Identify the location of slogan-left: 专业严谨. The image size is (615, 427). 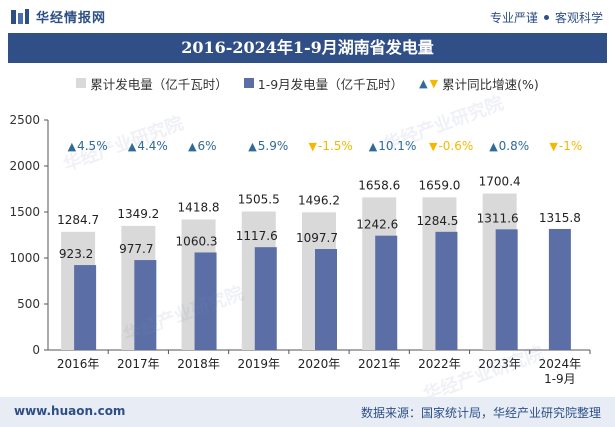
(513, 18).